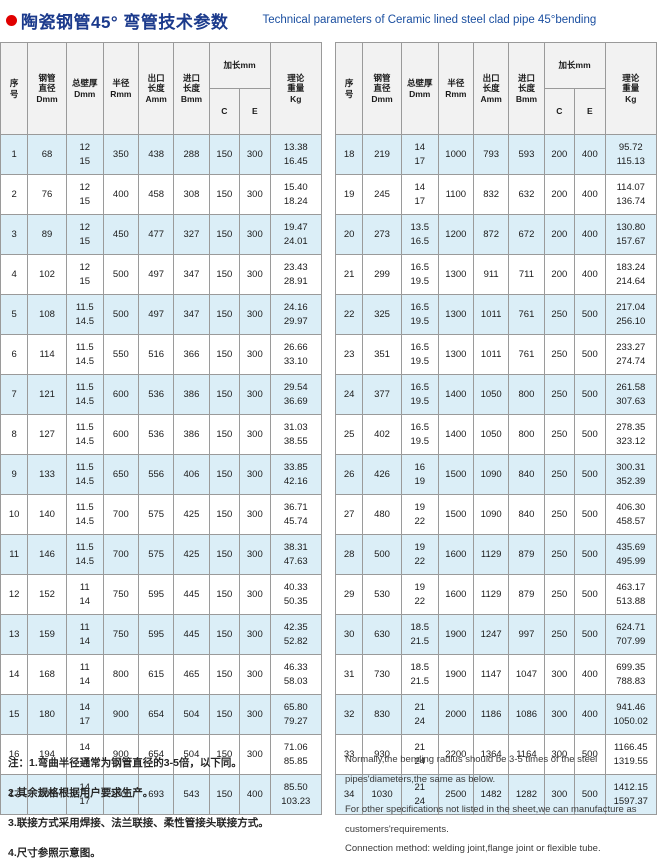 The width and height of the screenshot is (657, 867). What do you see at coordinates (121, 88) in the screenshot?
I see `col-header-radius: 半径 Rmm` at bounding box center [121, 88].